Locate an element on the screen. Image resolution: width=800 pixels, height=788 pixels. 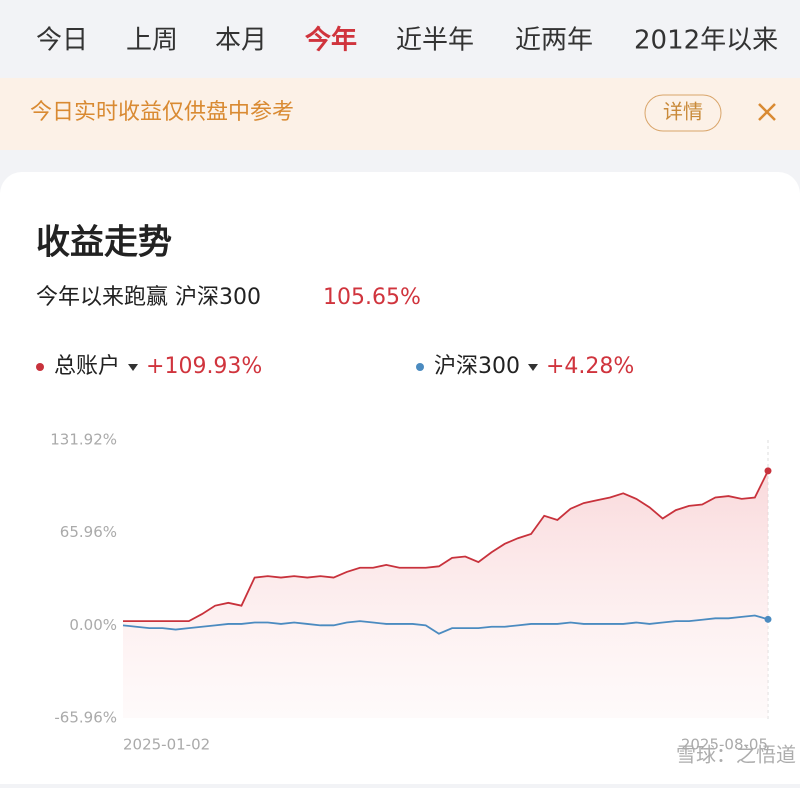
y-tick-label: -65.96% is located at coordinates (85, 718).